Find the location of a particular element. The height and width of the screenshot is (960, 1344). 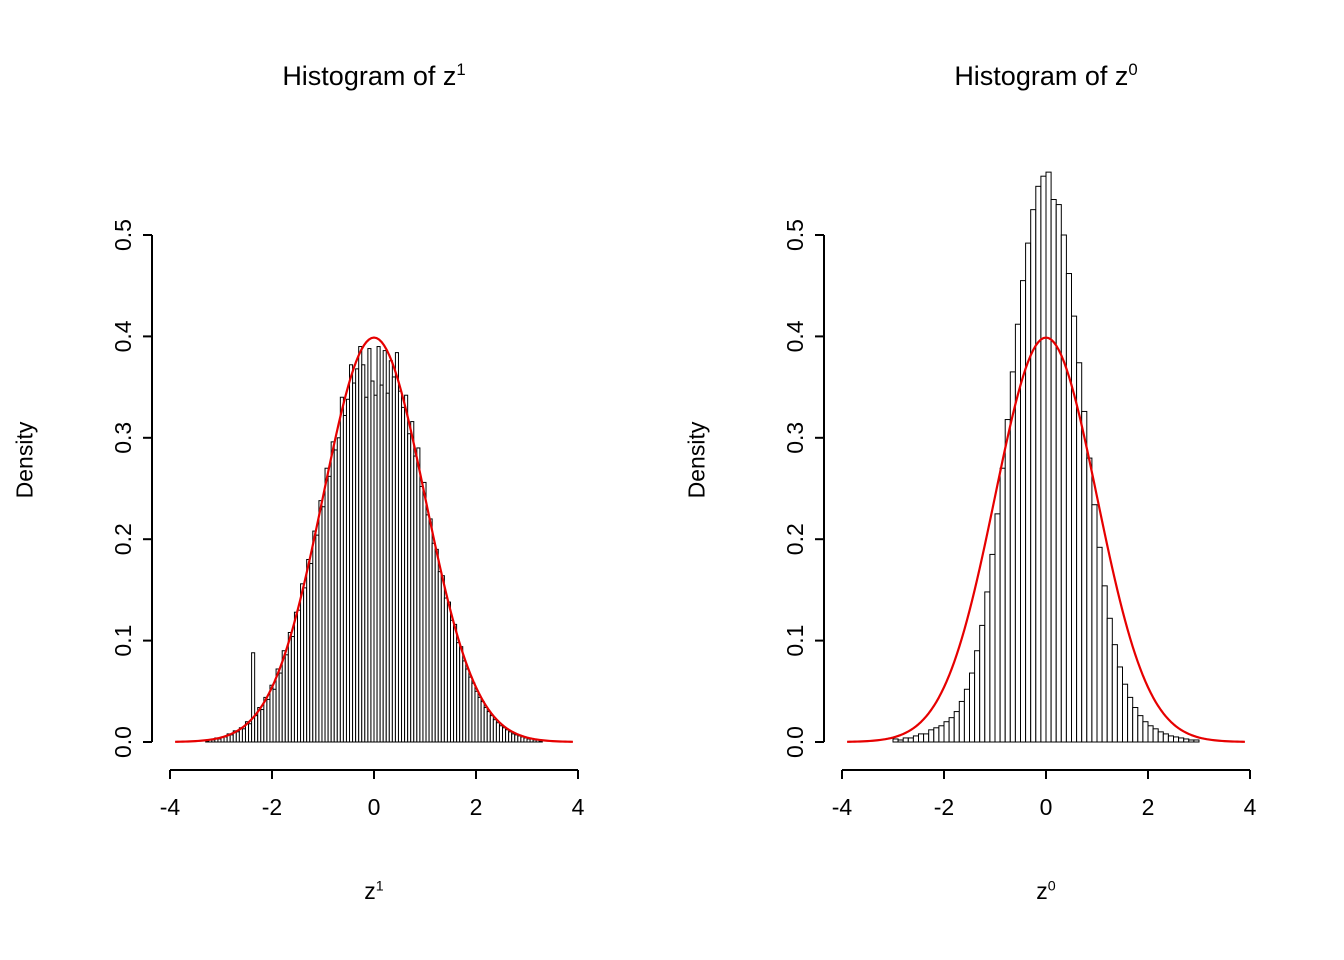

y-tick-label: 0.4 is located at coordinates (795, 336).